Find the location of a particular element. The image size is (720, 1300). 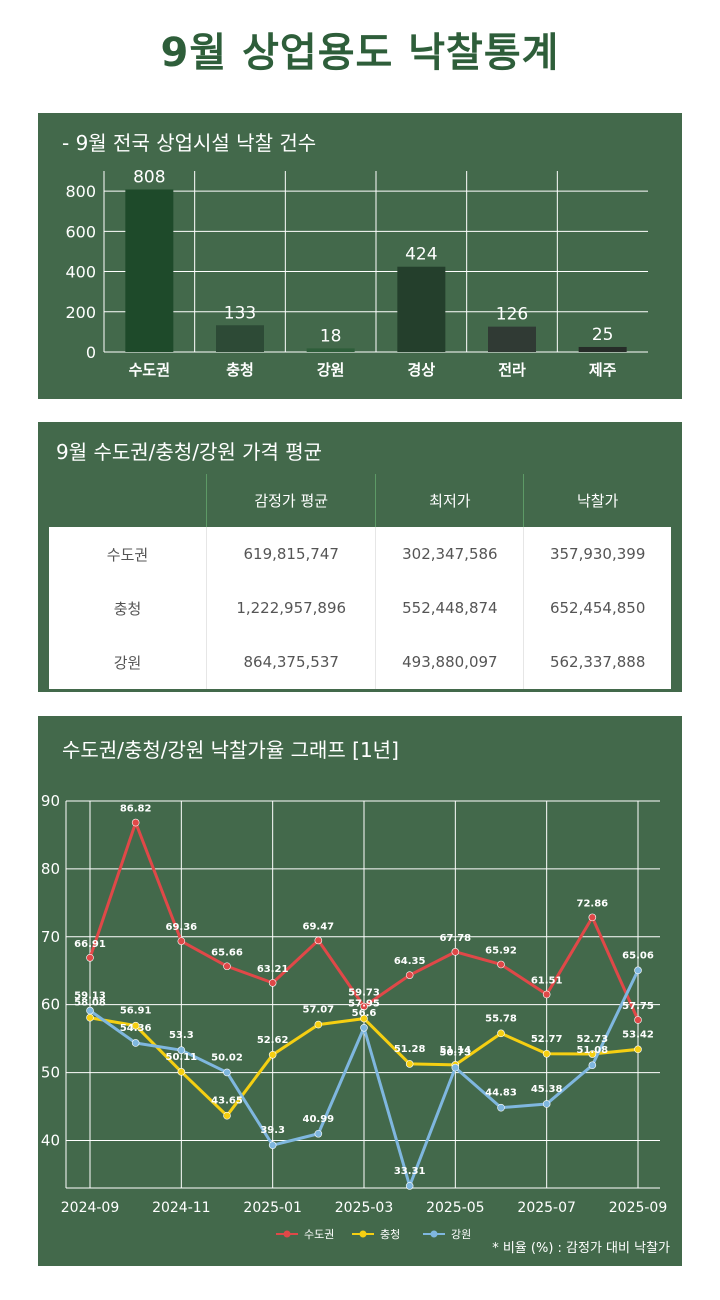

data-label: 64.35 is located at coordinates (410, 961).